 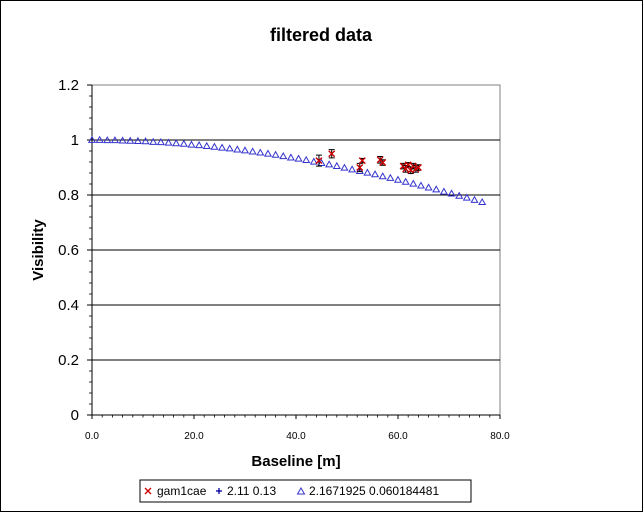 I want to click on y-tick-label: 0.4, so click(x=68, y=305).